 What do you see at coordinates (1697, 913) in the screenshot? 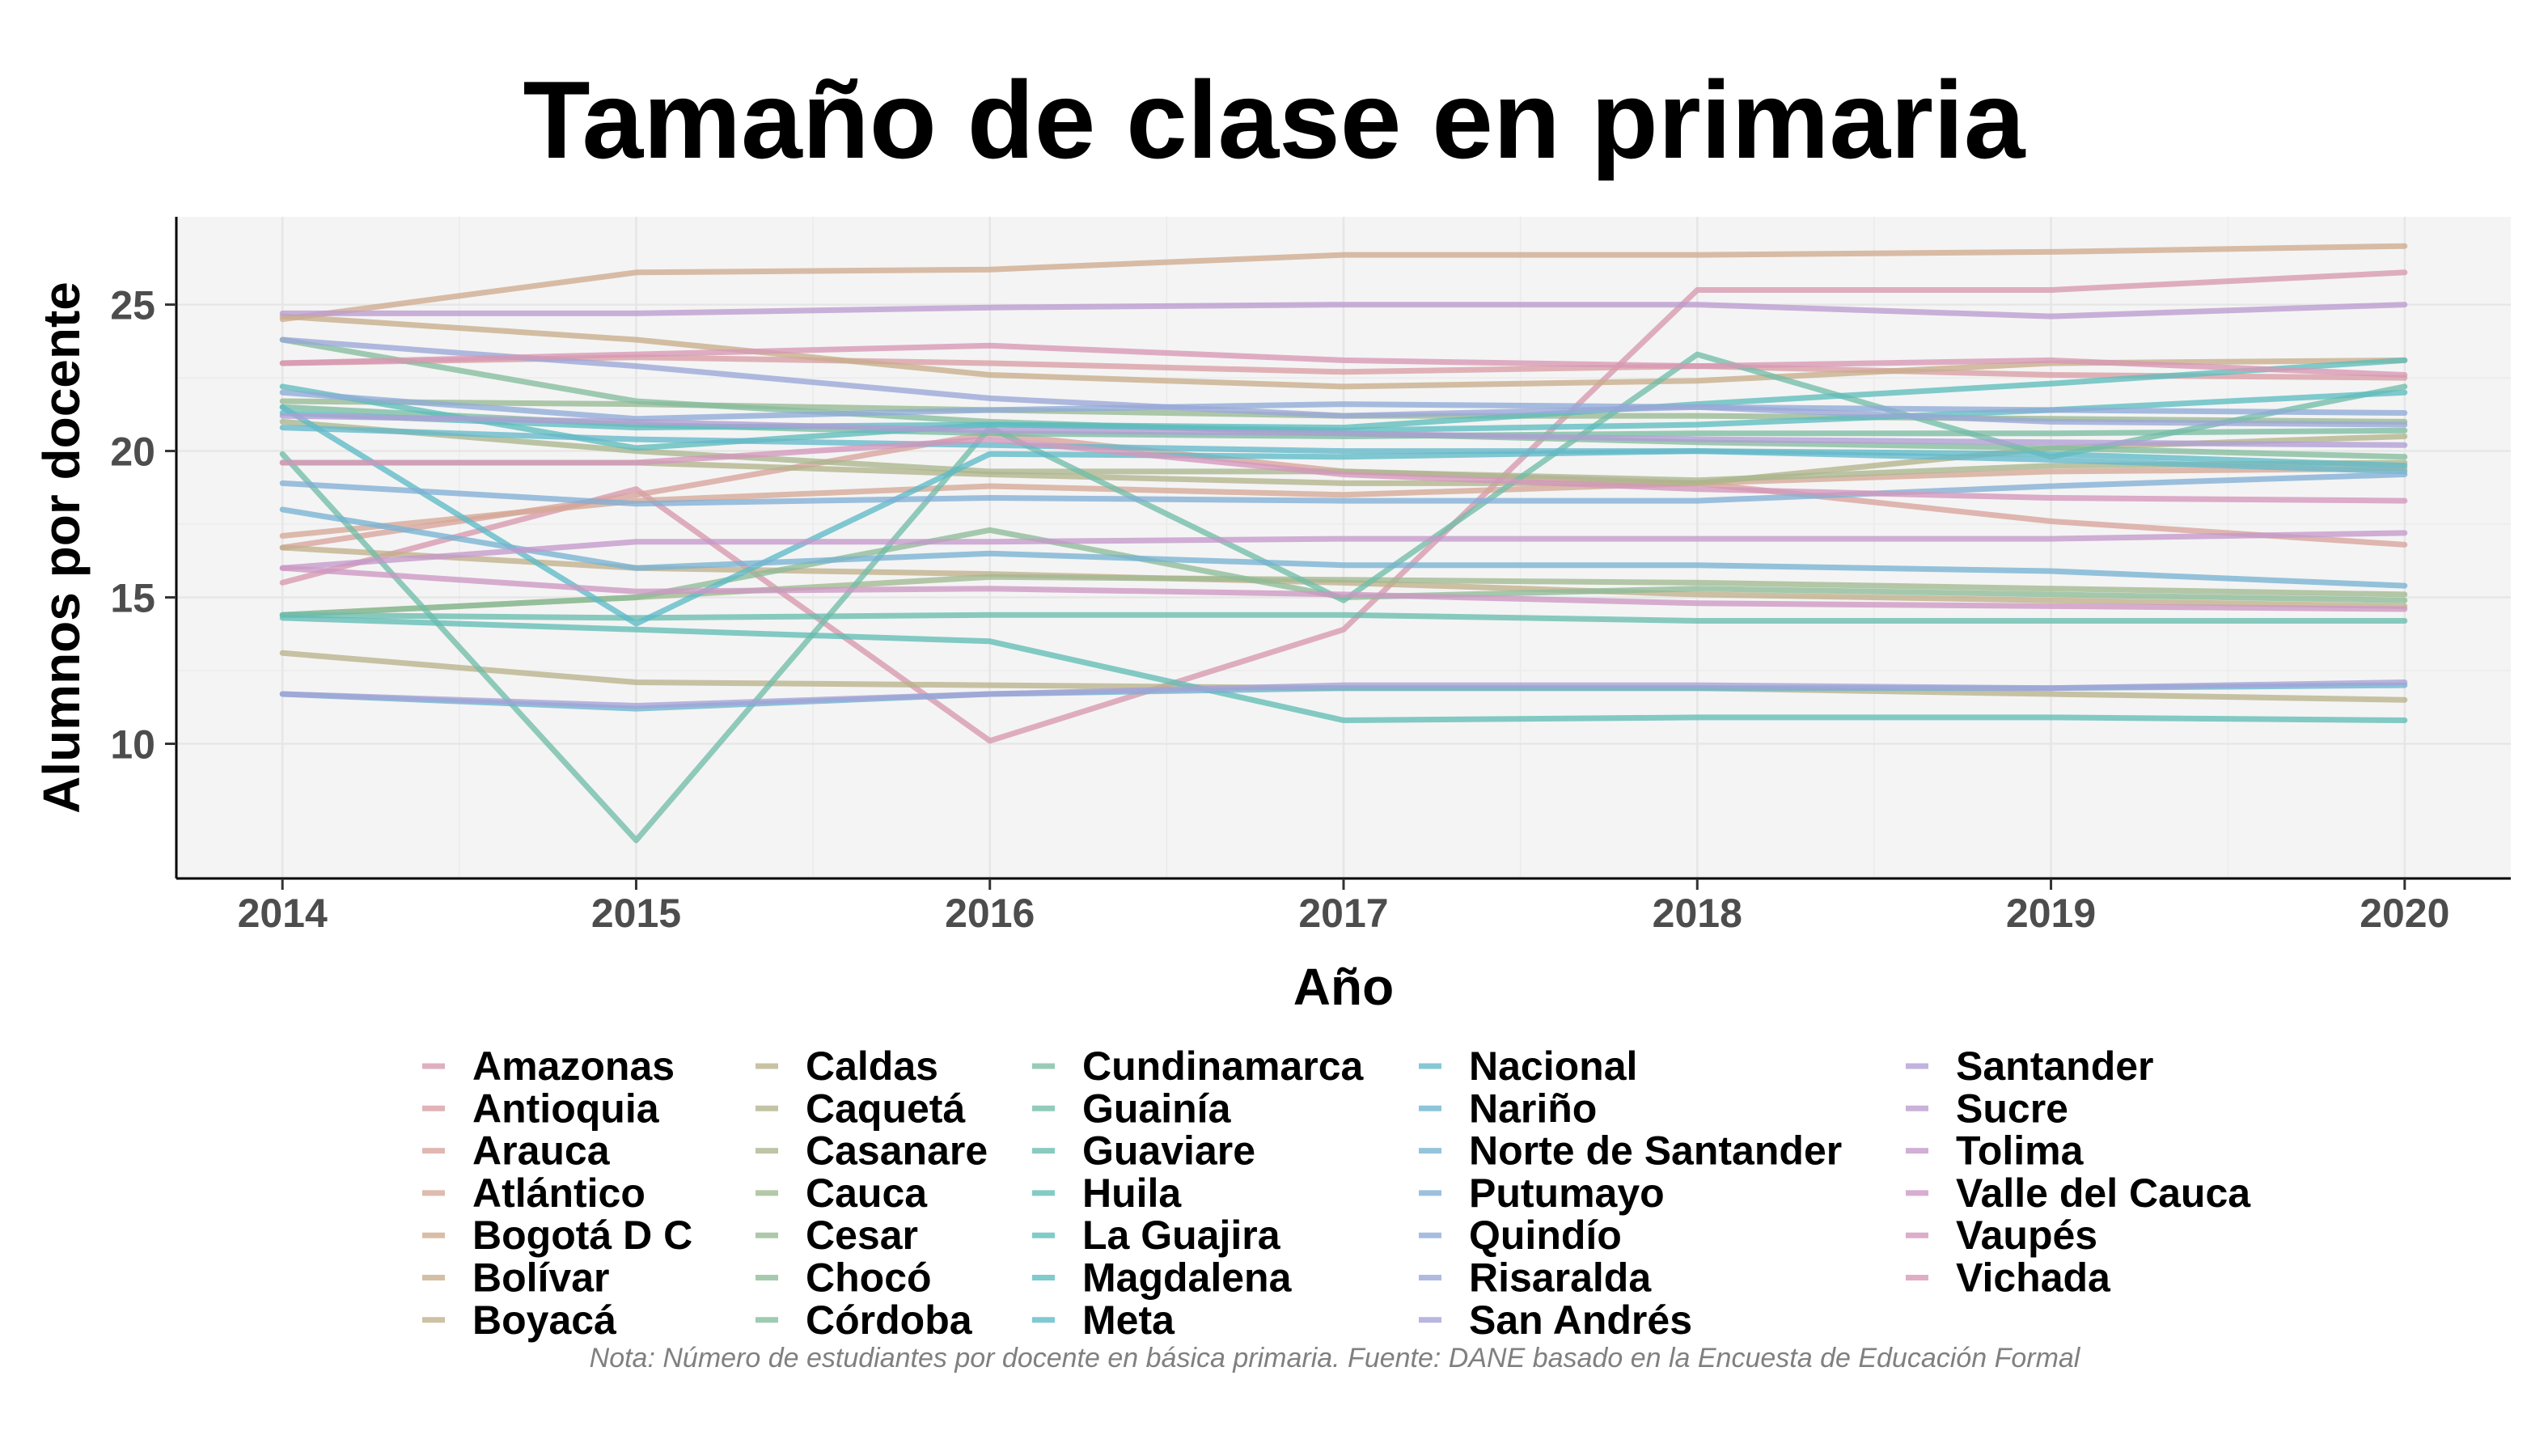
I see `x-tick-label: 2018` at bounding box center [1697, 913].